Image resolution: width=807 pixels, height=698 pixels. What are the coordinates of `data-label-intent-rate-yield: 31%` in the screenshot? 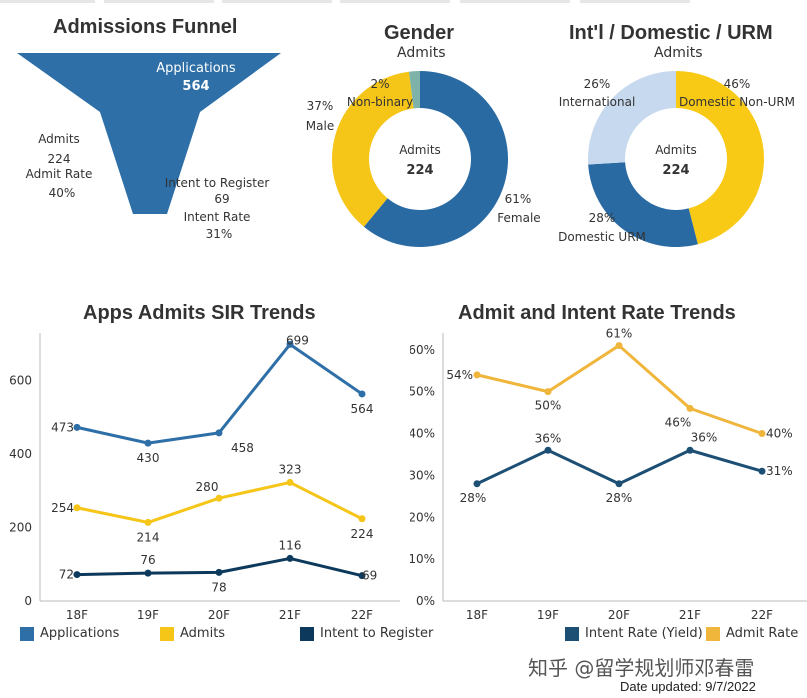 It's located at (779, 471).